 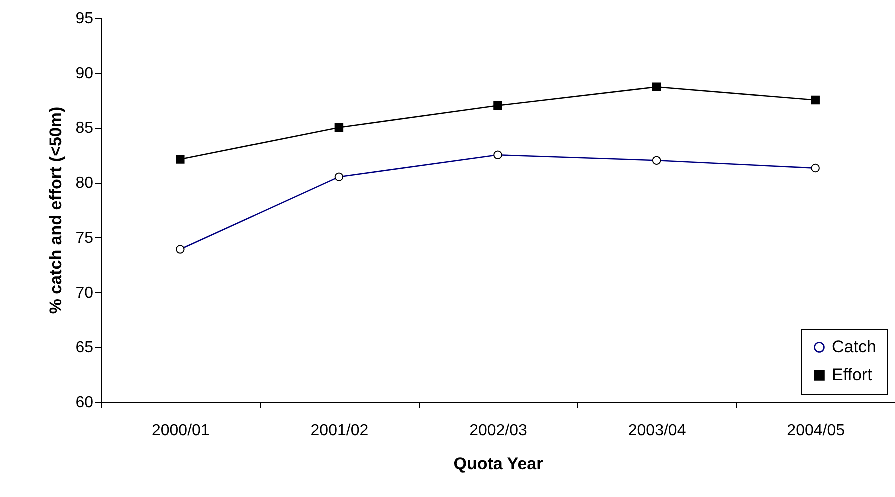 What do you see at coordinates (657, 431) in the screenshot?
I see `x-tick-label: 2003/04` at bounding box center [657, 431].